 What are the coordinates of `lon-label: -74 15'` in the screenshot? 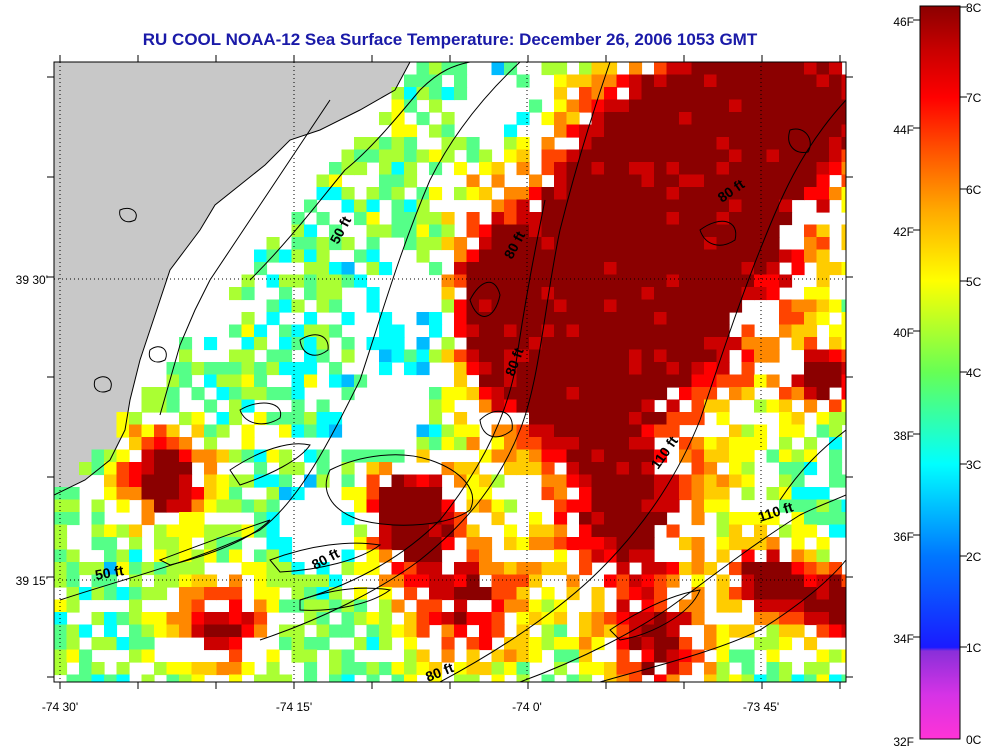 It's located at (294, 707).